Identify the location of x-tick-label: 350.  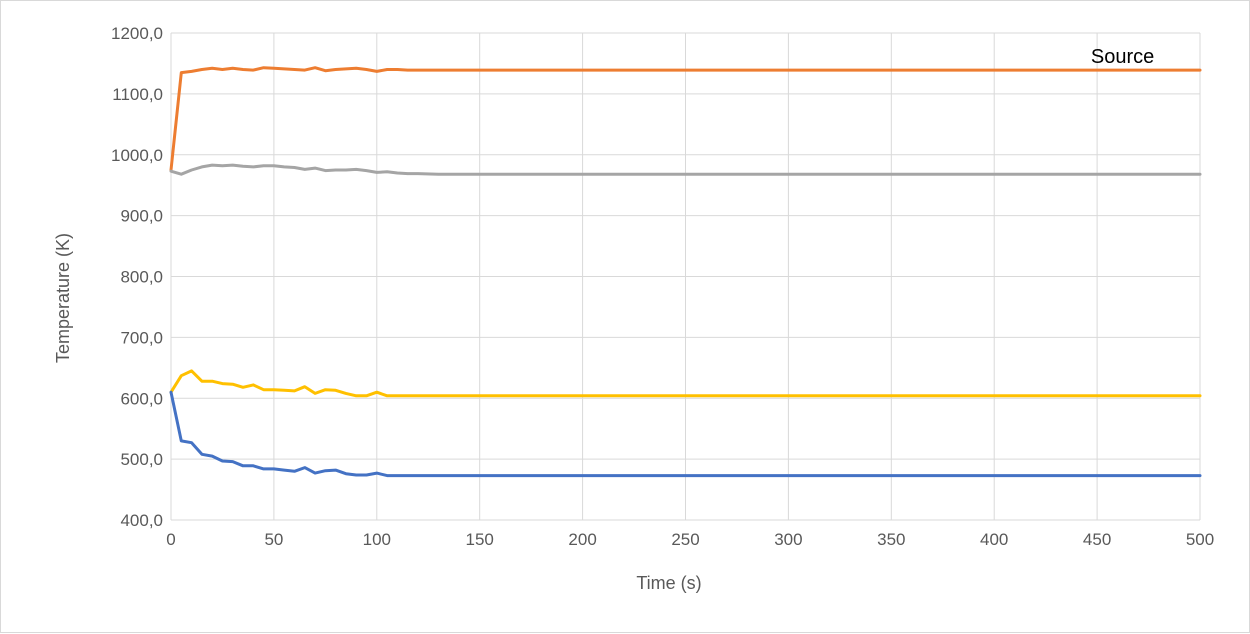
(891, 539).